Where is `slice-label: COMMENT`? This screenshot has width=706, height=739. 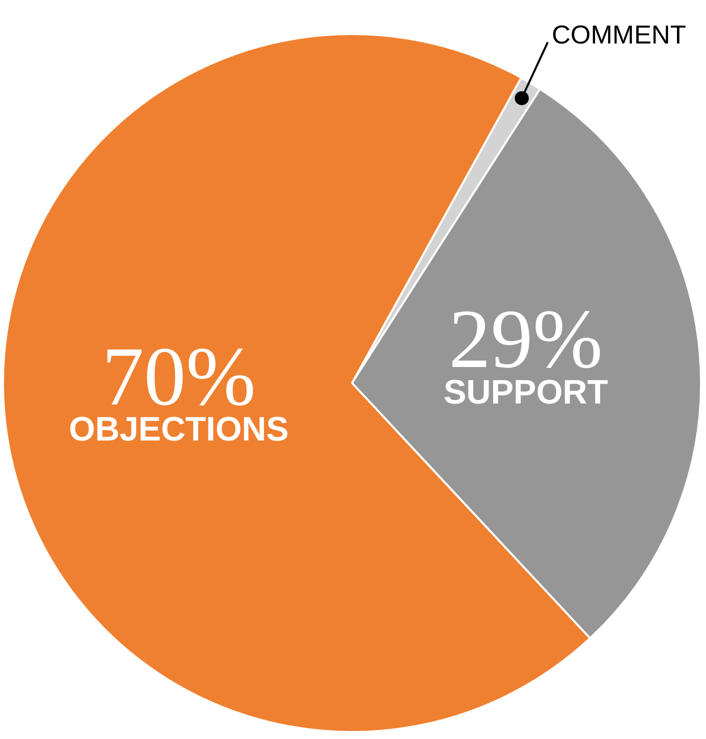 slice-label: COMMENT is located at coordinates (619, 34).